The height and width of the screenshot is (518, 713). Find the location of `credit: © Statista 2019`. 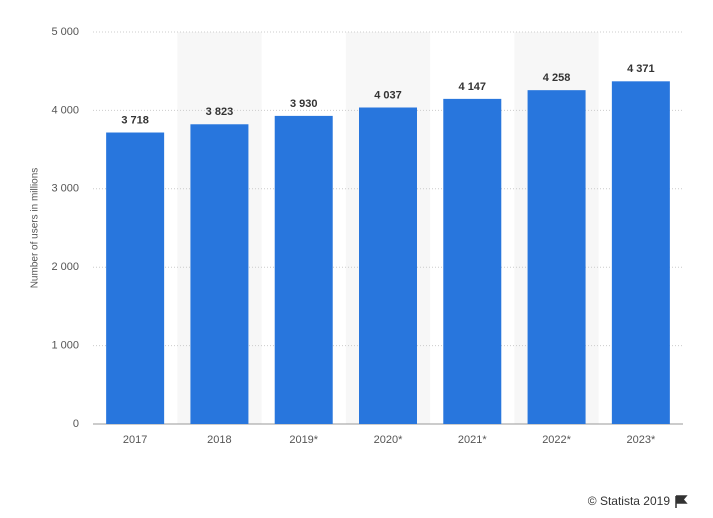

credit: © Statista 2019 is located at coordinates (629, 501).